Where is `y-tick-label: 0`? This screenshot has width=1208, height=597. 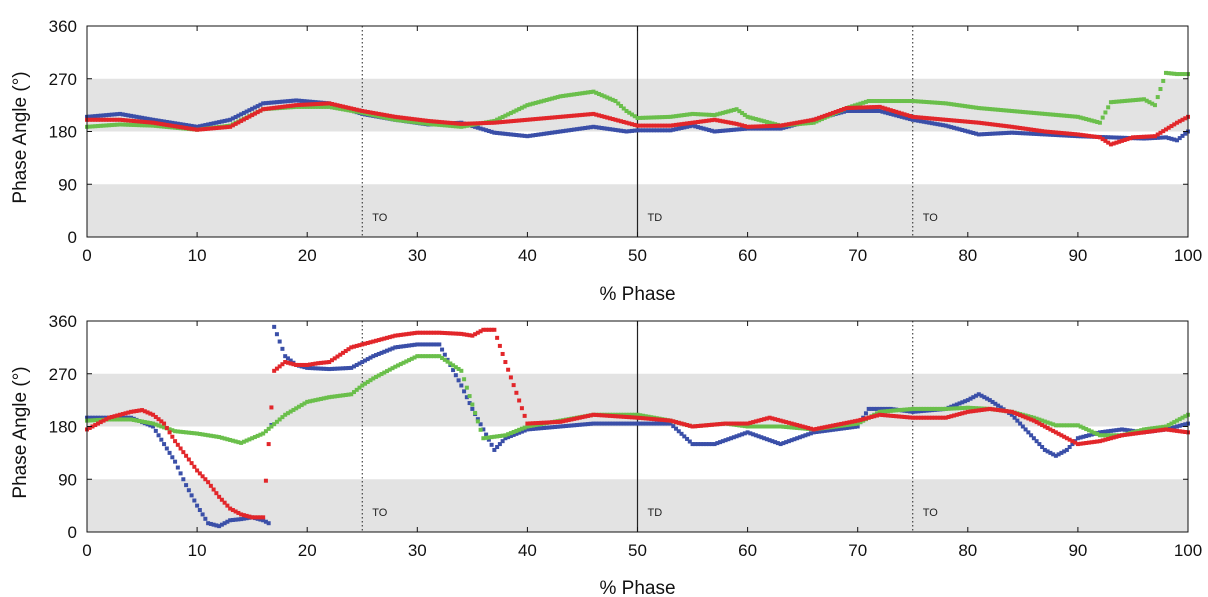
y-tick-label: 0 is located at coordinates (72, 532).